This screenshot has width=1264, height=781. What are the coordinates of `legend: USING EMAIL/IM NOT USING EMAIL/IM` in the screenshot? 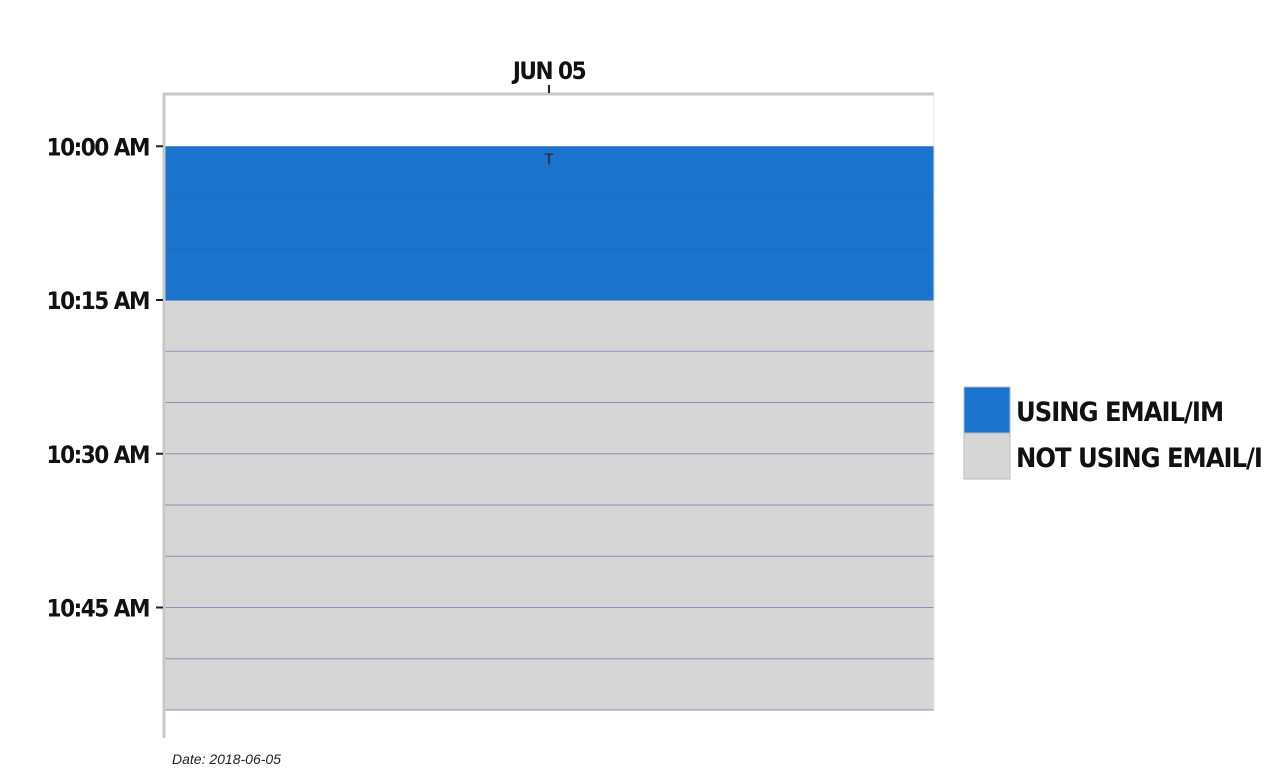 It's located at (1113, 433).